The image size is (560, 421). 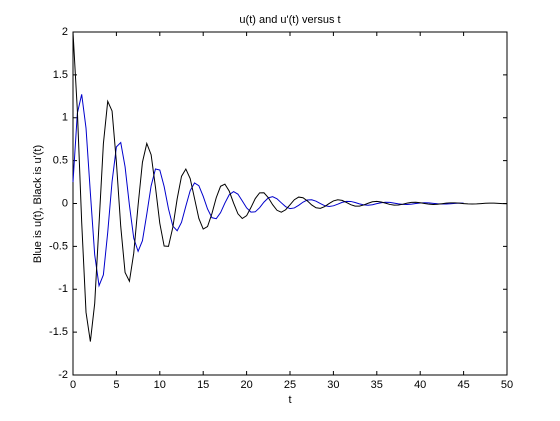 What do you see at coordinates (65, 32) in the screenshot?
I see `y-tick-label: 2` at bounding box center [65, 32].